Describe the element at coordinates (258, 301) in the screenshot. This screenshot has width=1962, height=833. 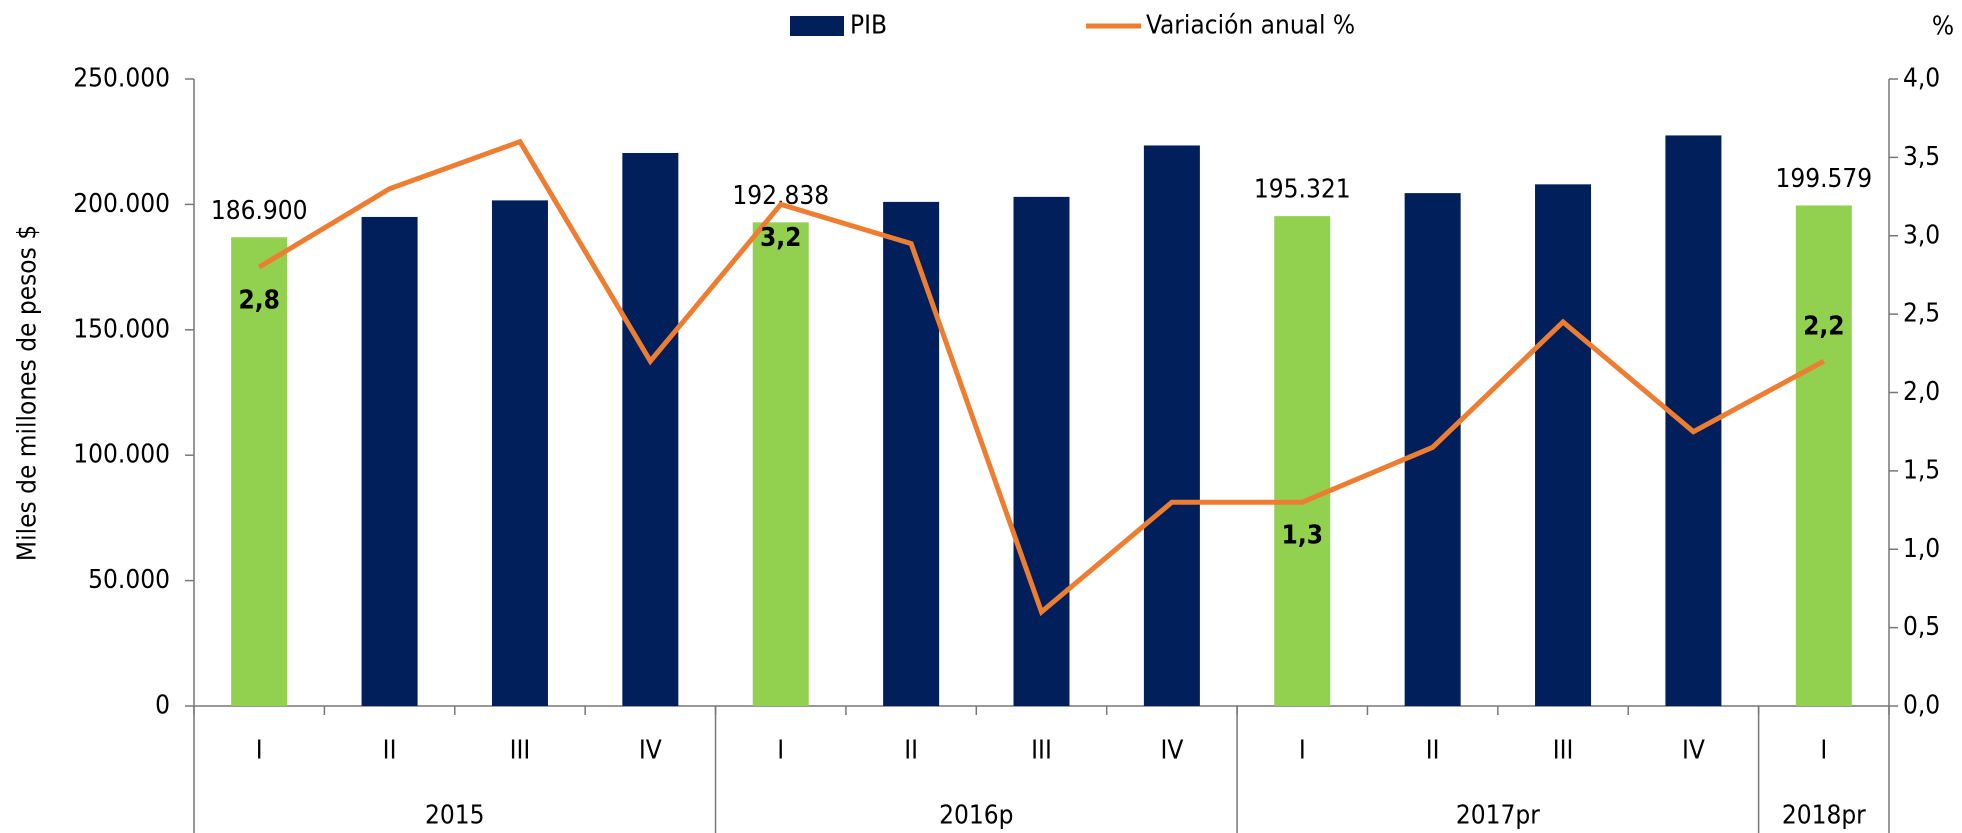
I see `line-value-label: 2,8` at that location.